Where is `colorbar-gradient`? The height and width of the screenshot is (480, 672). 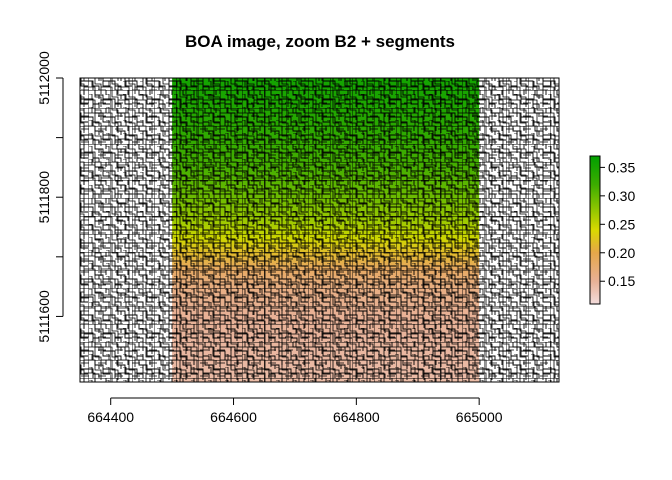 colorbar-gradient is located at coordinates (595, 230).